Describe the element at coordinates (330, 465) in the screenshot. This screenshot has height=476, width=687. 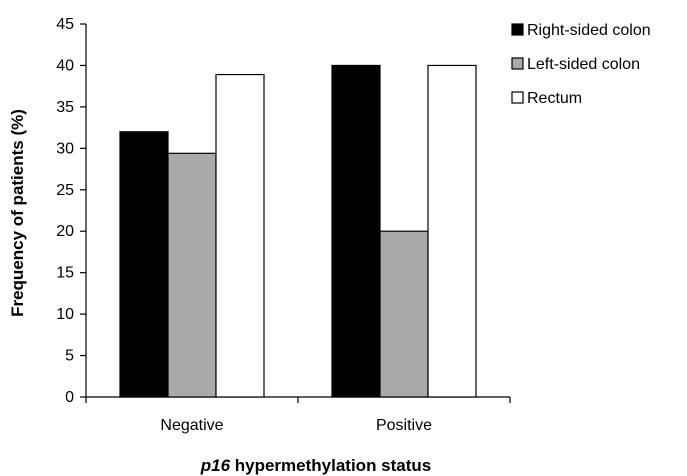
I see `x-axis-title-rest: hypermethylation status` at that location.